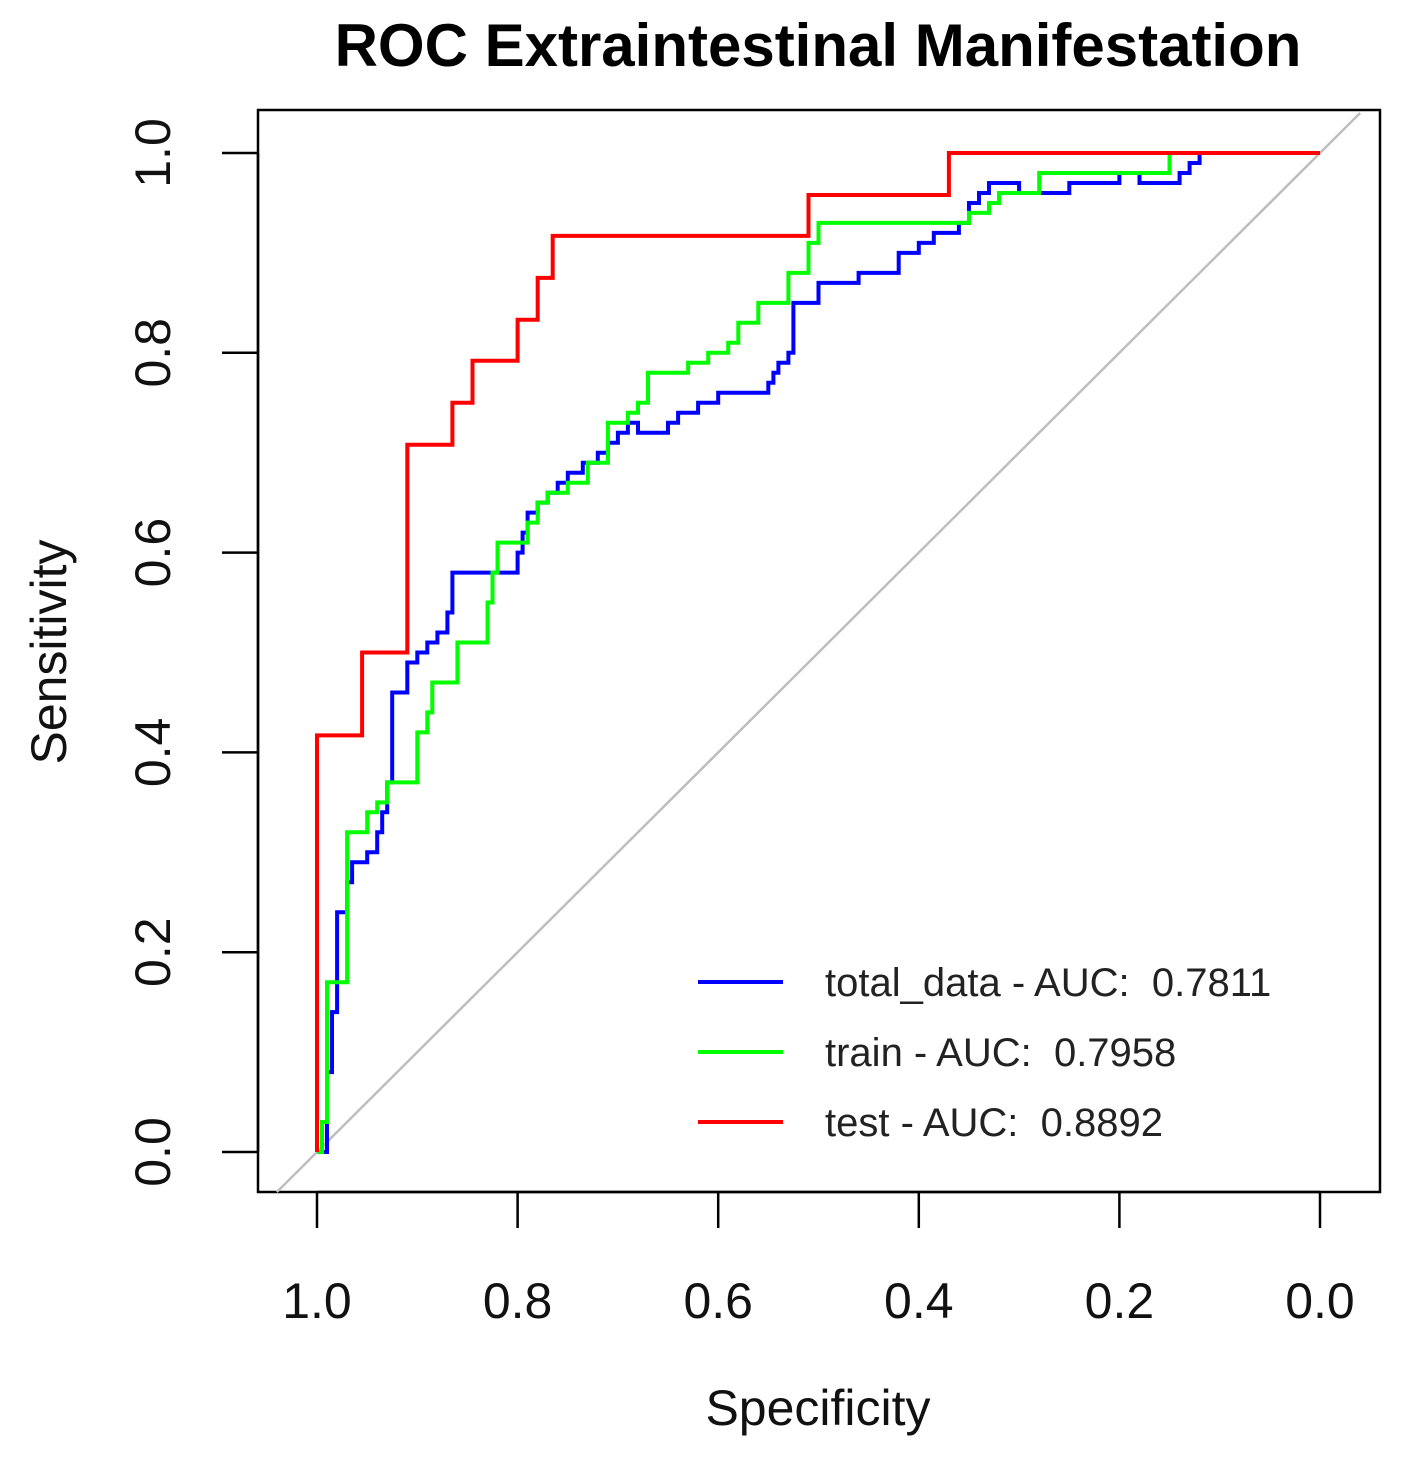  I want to click on legend-label-3: test - AUC: 0.8892, so click(994, 1123).